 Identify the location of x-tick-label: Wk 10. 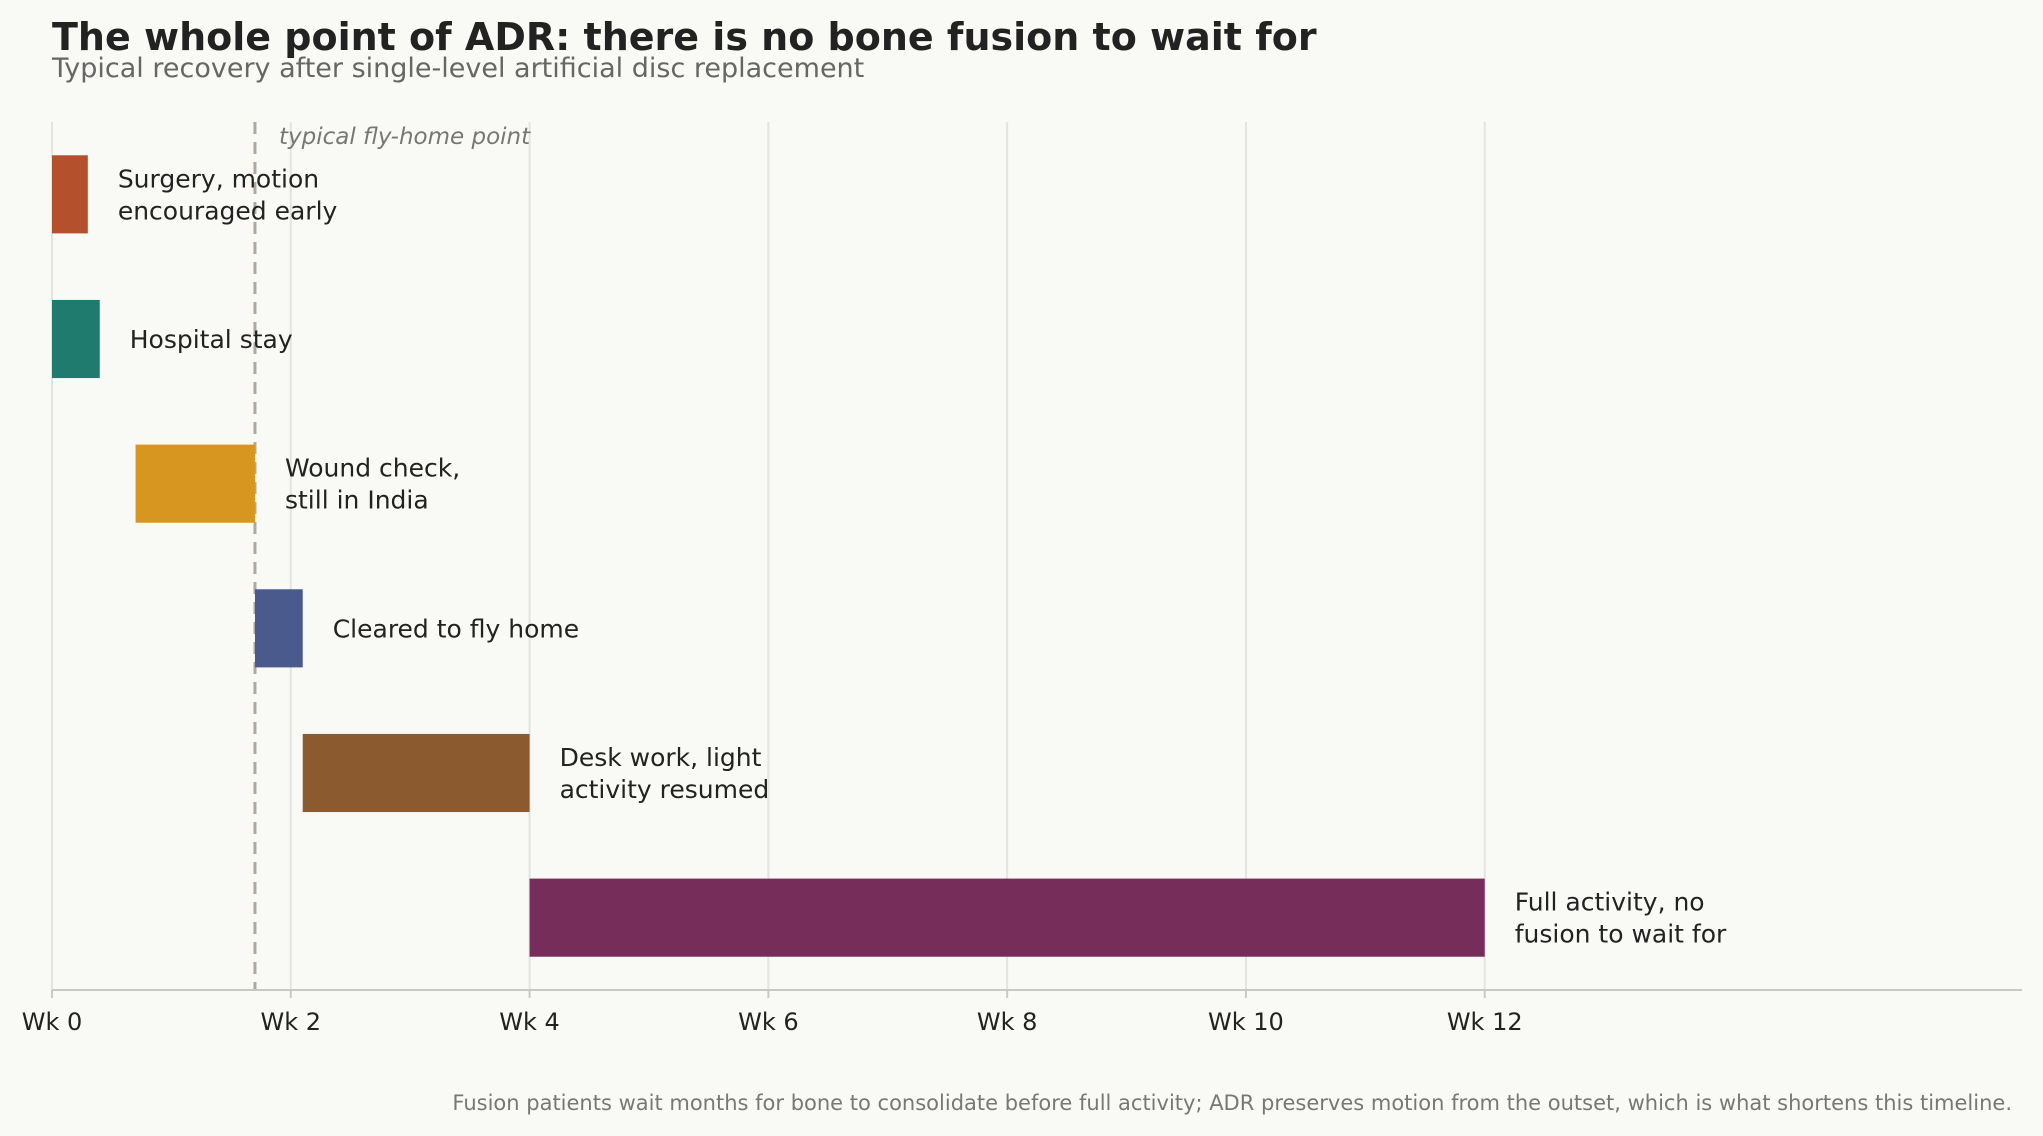
(1246, 1022).